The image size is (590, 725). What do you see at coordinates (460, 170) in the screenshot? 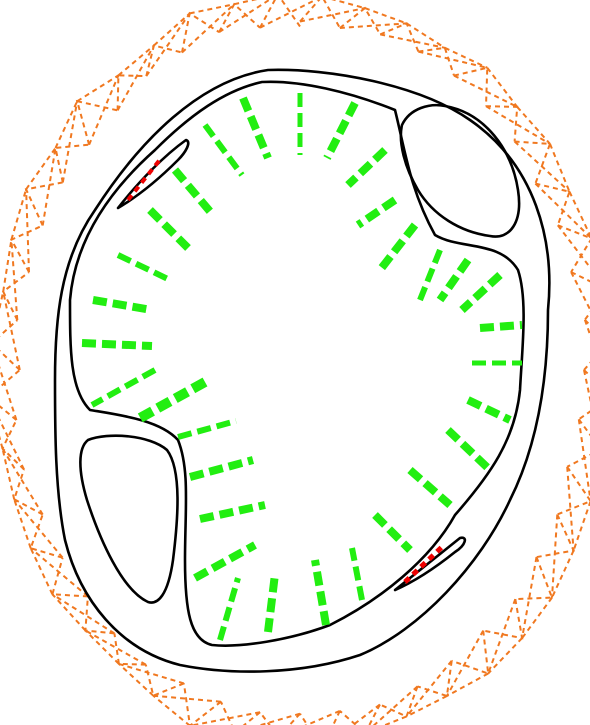
I see `upper-right-lobe` at bounding box center [460, 170].